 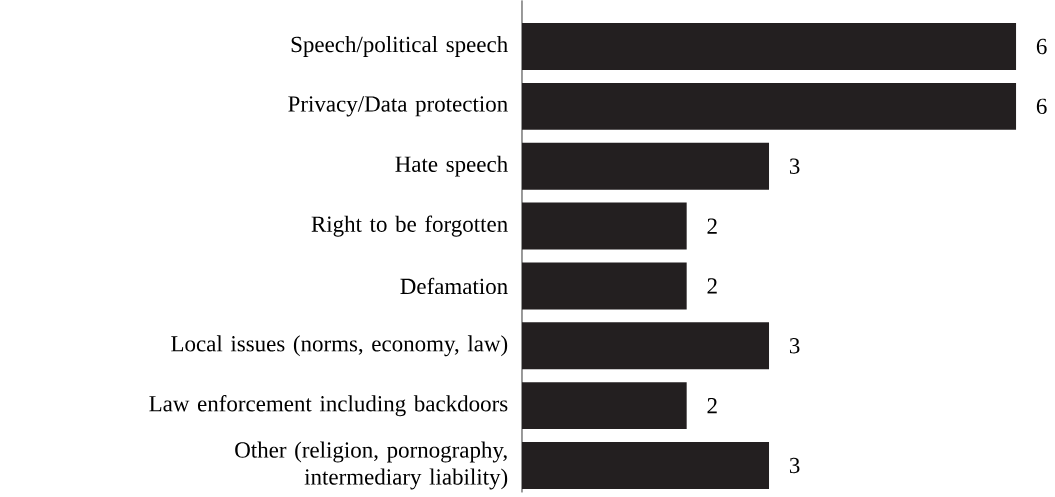 I want to click on y-tick-label: Defamation, so click(x=454, y=286).